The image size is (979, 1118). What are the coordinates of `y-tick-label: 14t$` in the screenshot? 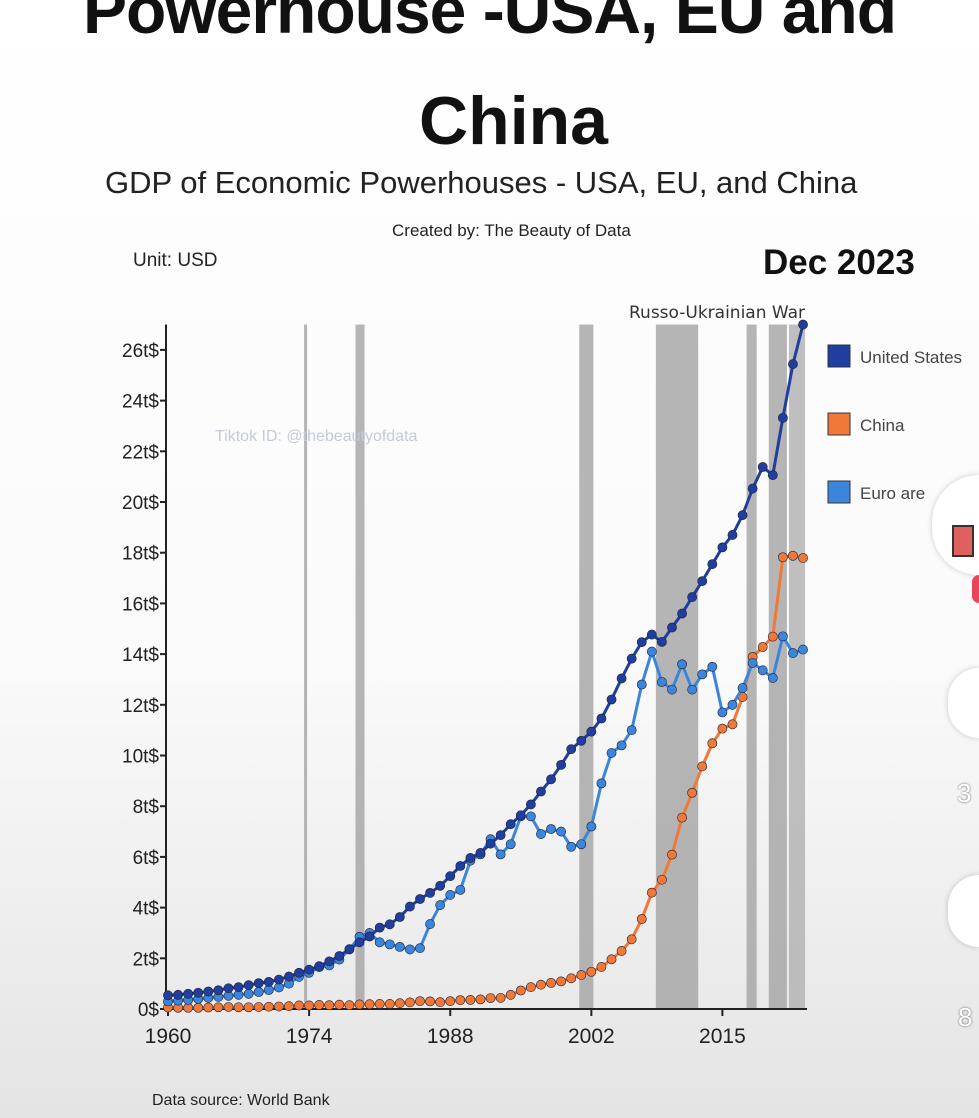 It's located at (140, 655).